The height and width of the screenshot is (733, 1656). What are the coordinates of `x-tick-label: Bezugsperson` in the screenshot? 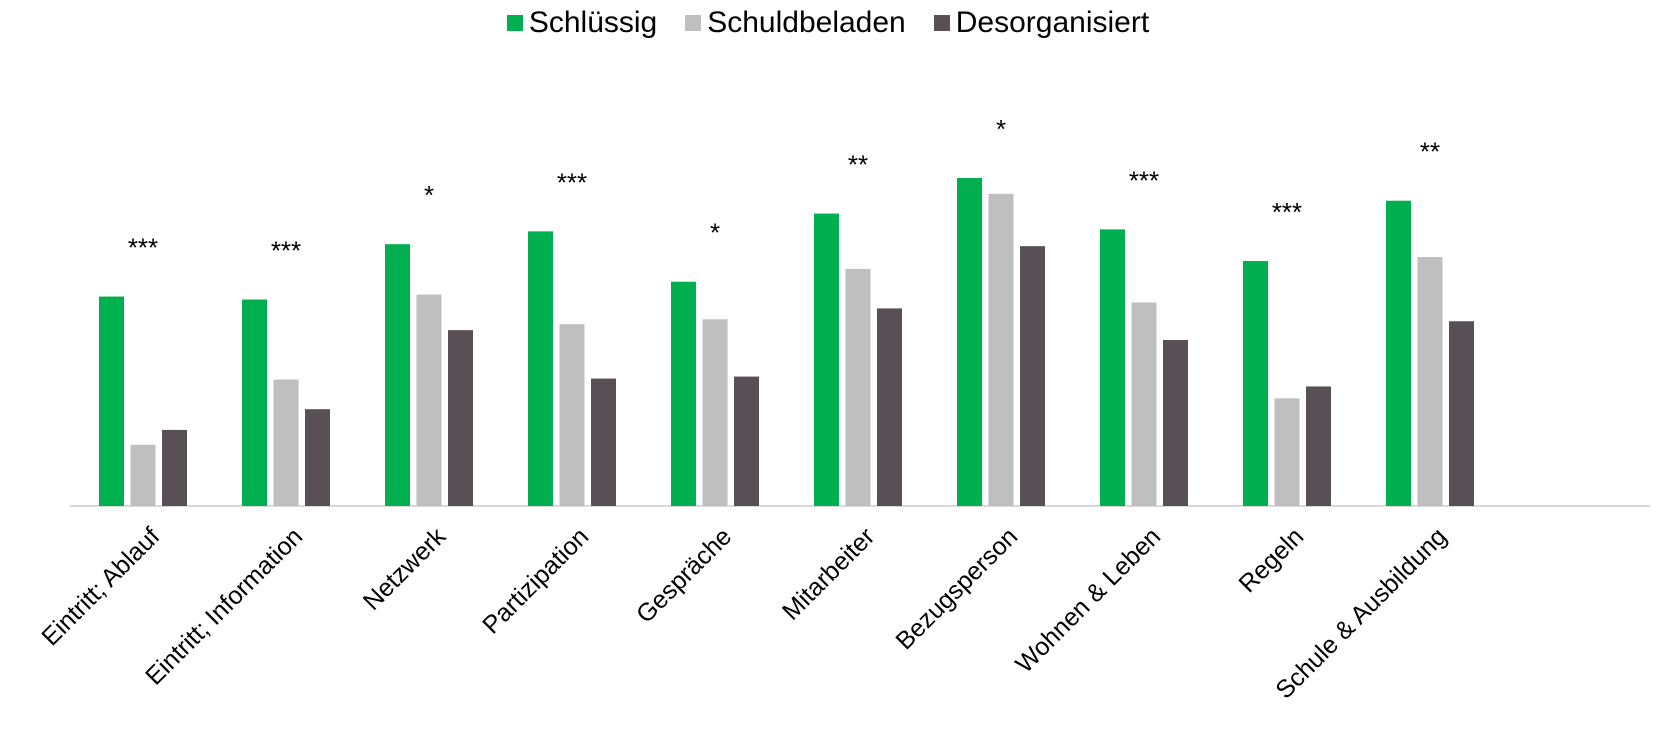 It's located at (956, 588).